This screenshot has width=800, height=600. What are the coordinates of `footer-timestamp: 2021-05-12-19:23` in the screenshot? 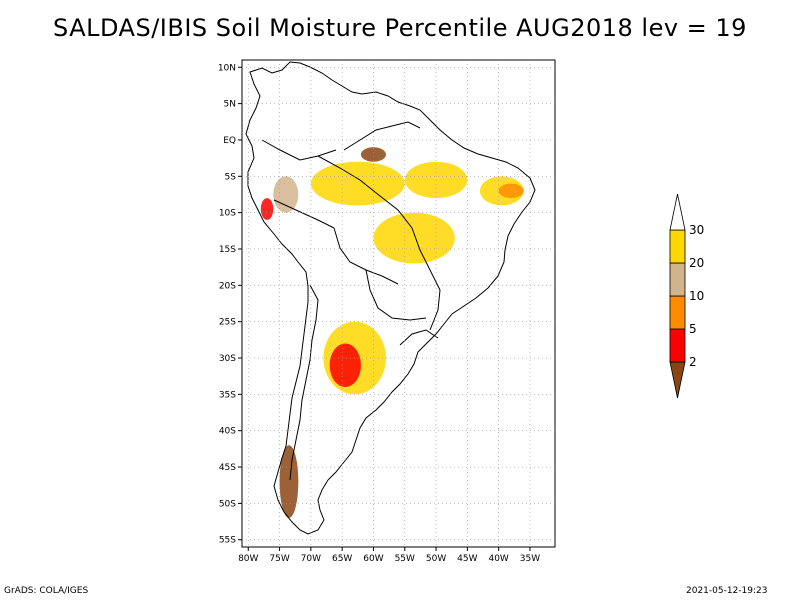 It's located at (727, 591).